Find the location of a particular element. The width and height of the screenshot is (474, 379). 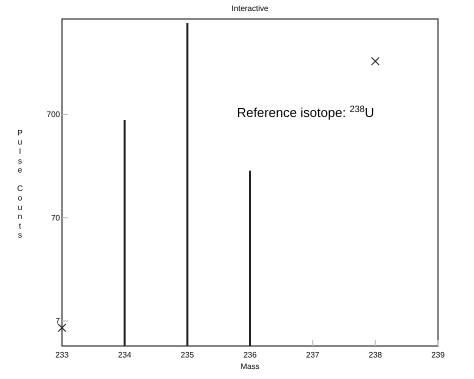

y-tick-label: 7 is located at coordinates (58, 321).